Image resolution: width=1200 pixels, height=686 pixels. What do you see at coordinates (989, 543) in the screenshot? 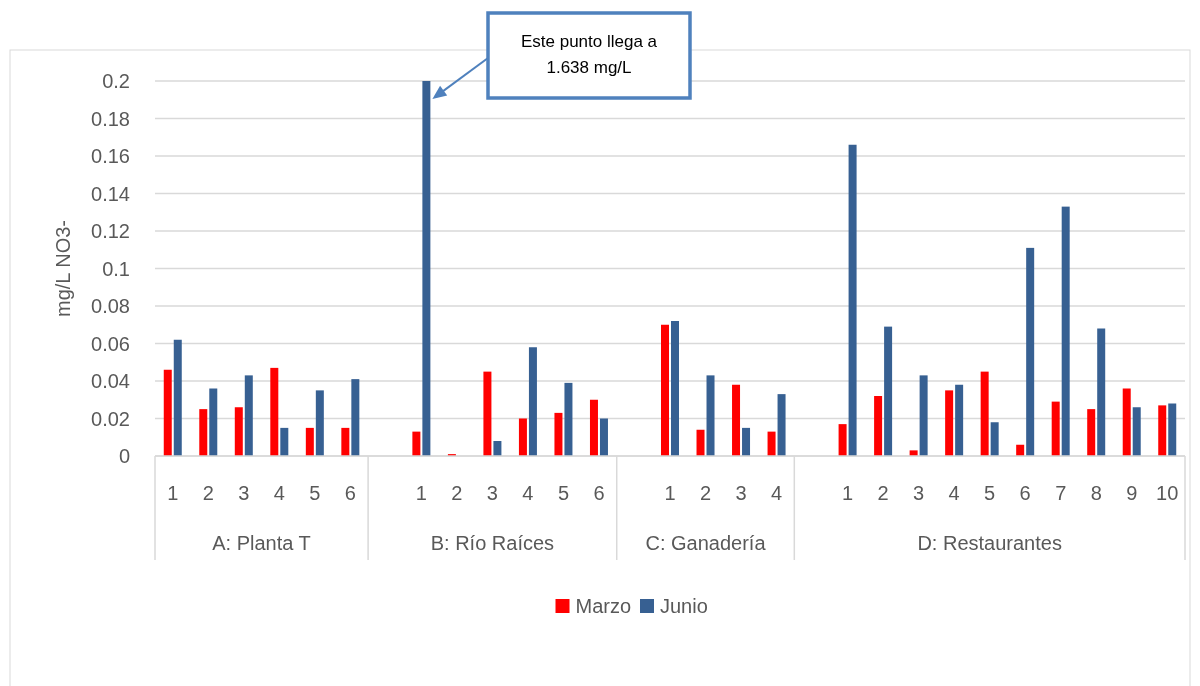
I see `text: D: Restaurantes` at bounding box center [989, 543].